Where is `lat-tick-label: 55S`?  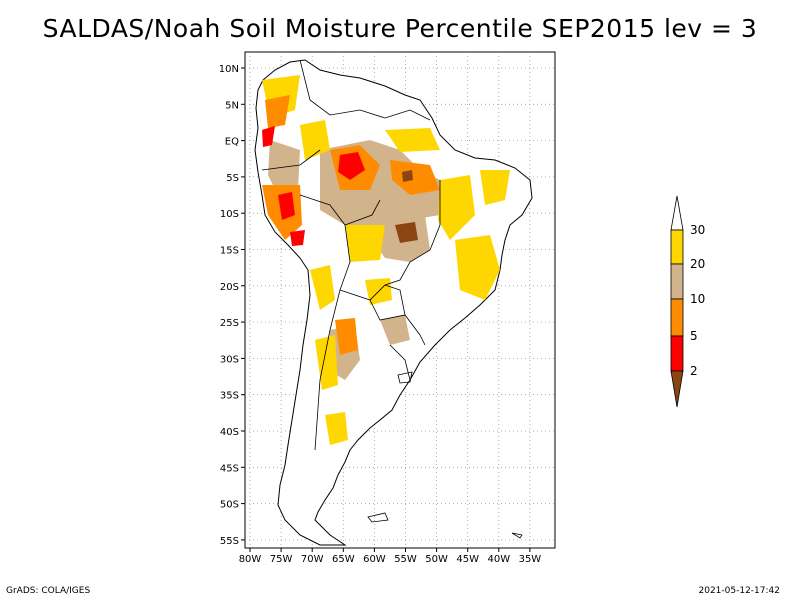 lat-tick-label: 55S is located at coordinates (229, 541).